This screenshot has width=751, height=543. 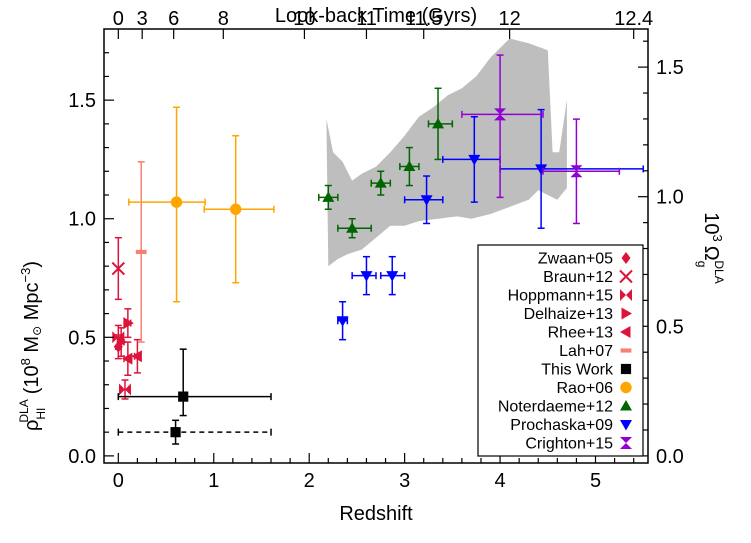 I want to click on legend-label-prochaska-09: Prochaska+09, so click(x=561, y=425).